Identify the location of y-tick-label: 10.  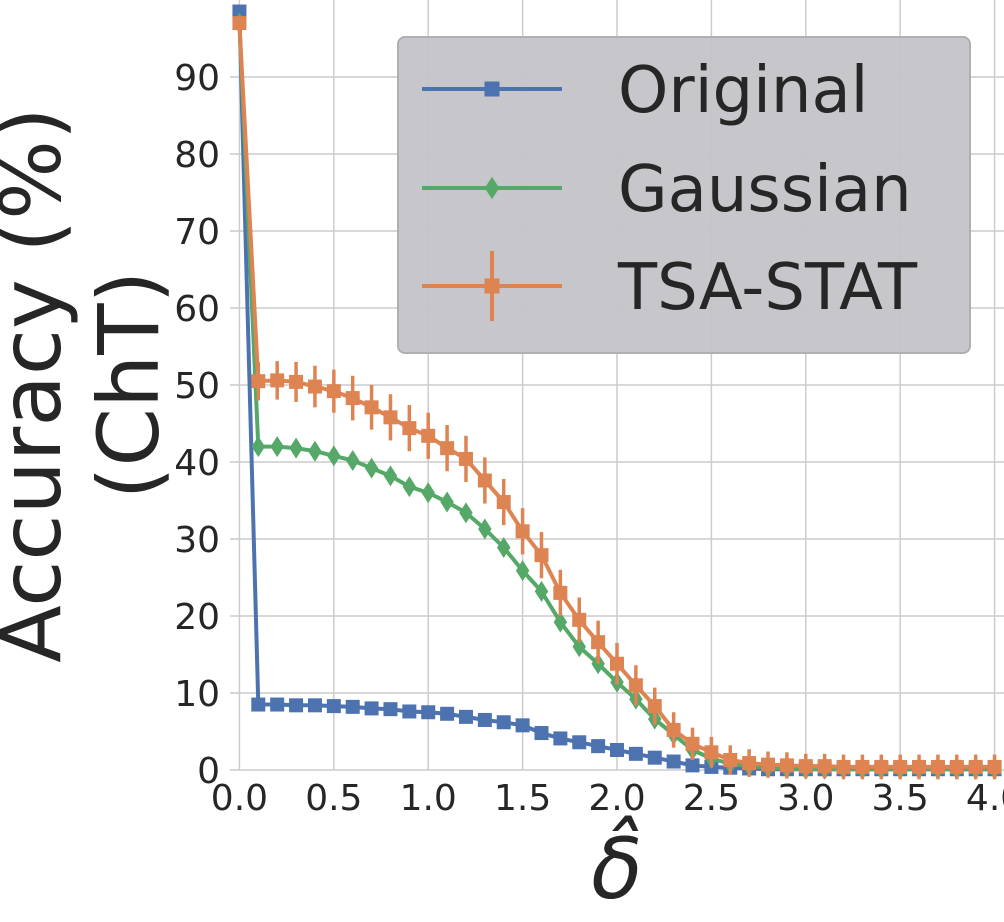
(197, 694).